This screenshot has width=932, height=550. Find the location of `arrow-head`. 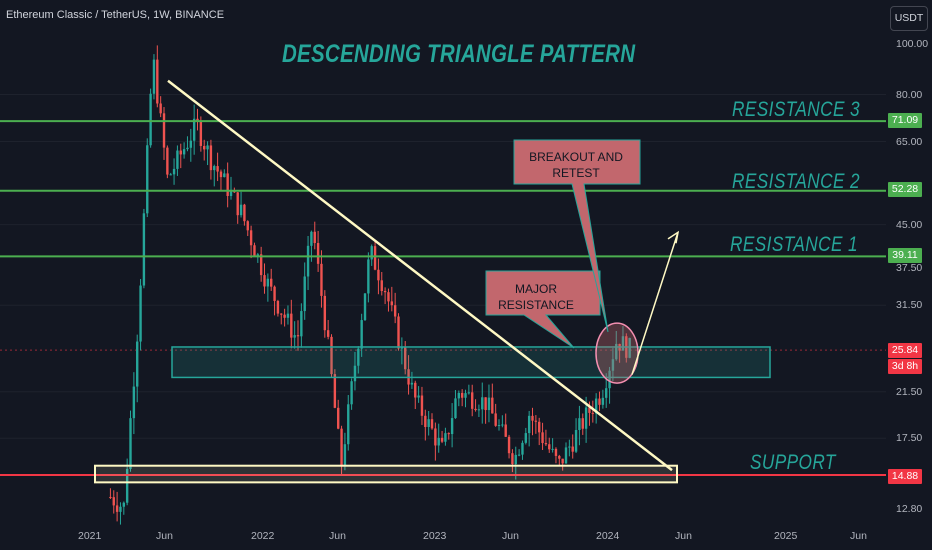

arrow-head is located at coordinates (673, 237).